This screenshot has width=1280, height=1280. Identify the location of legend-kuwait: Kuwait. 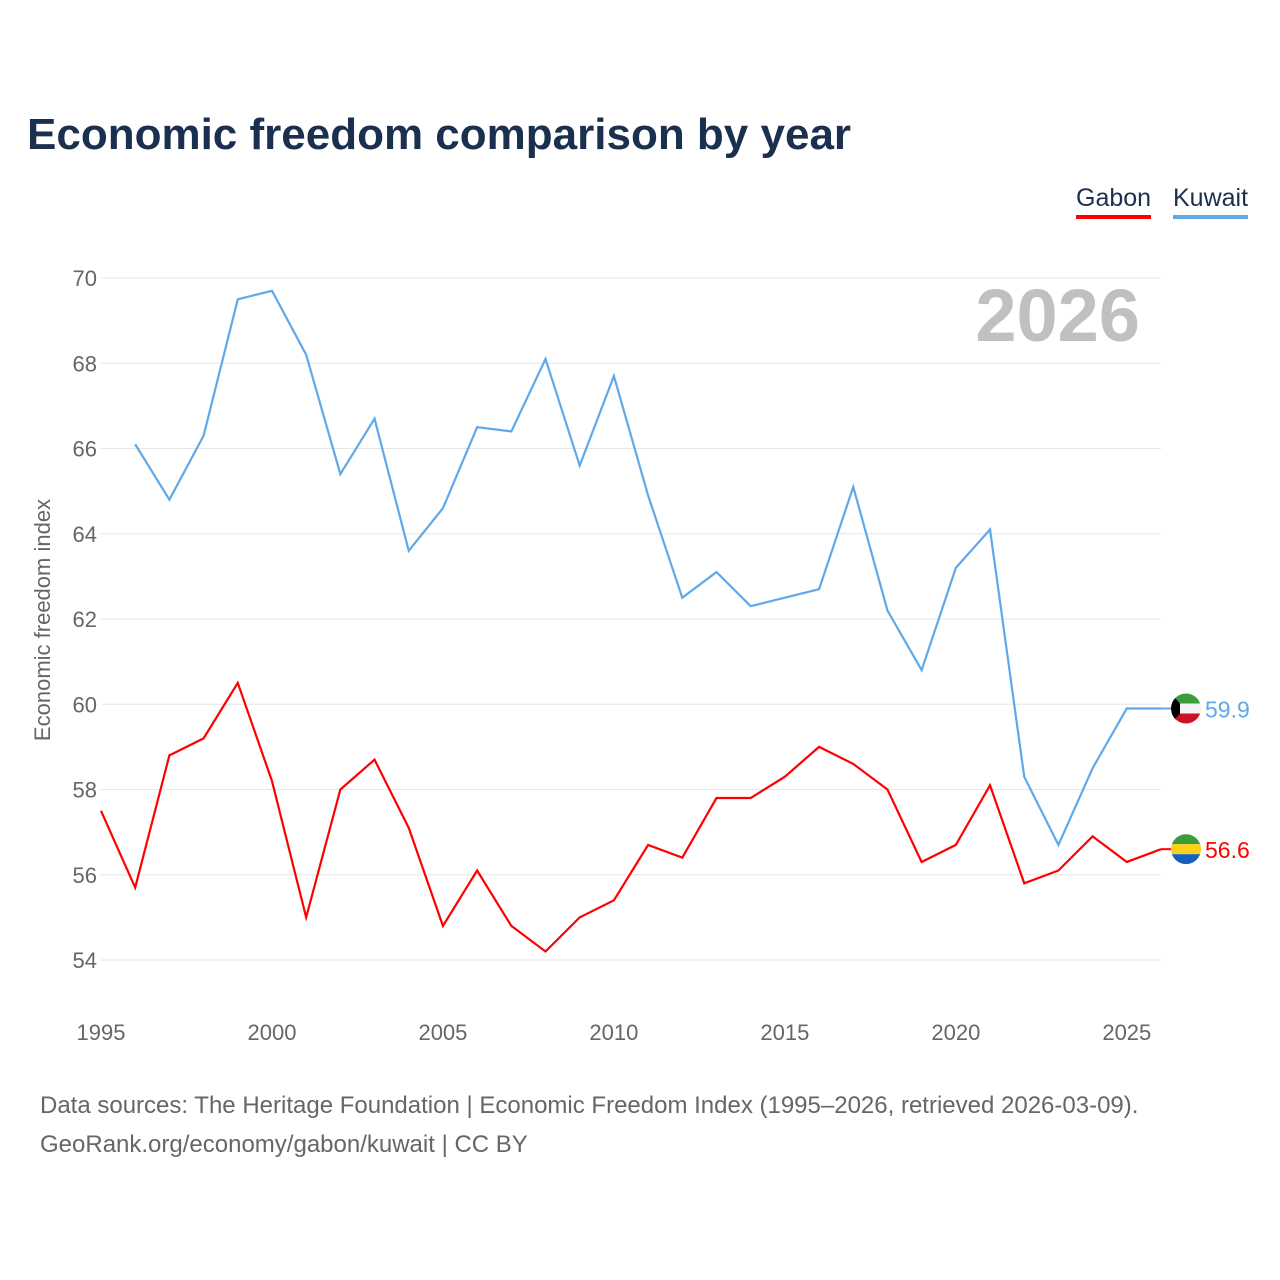
(1211, 201).